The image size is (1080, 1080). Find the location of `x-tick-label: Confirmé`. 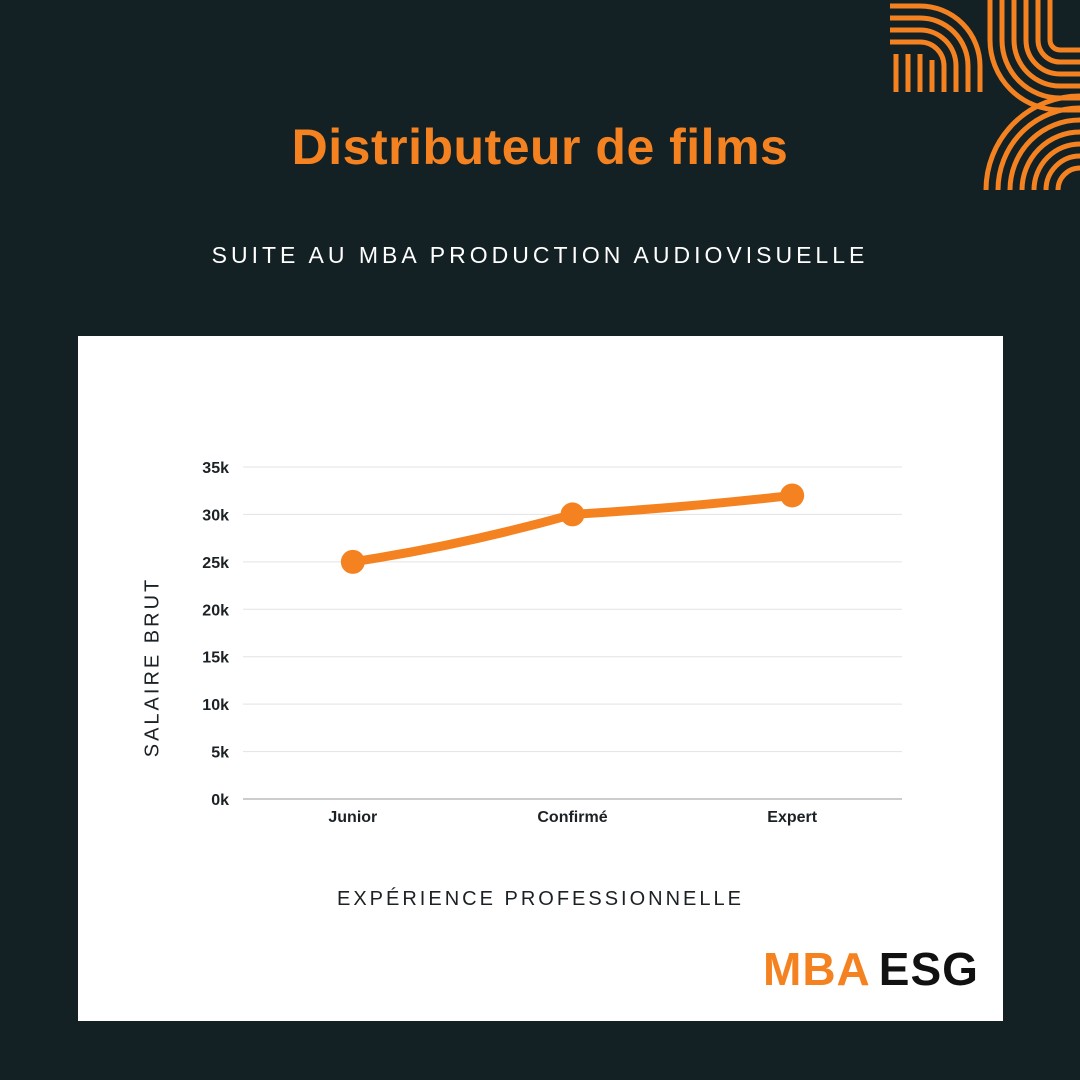

x-tick-label: Confirmé is located at coordinates (572, 817).